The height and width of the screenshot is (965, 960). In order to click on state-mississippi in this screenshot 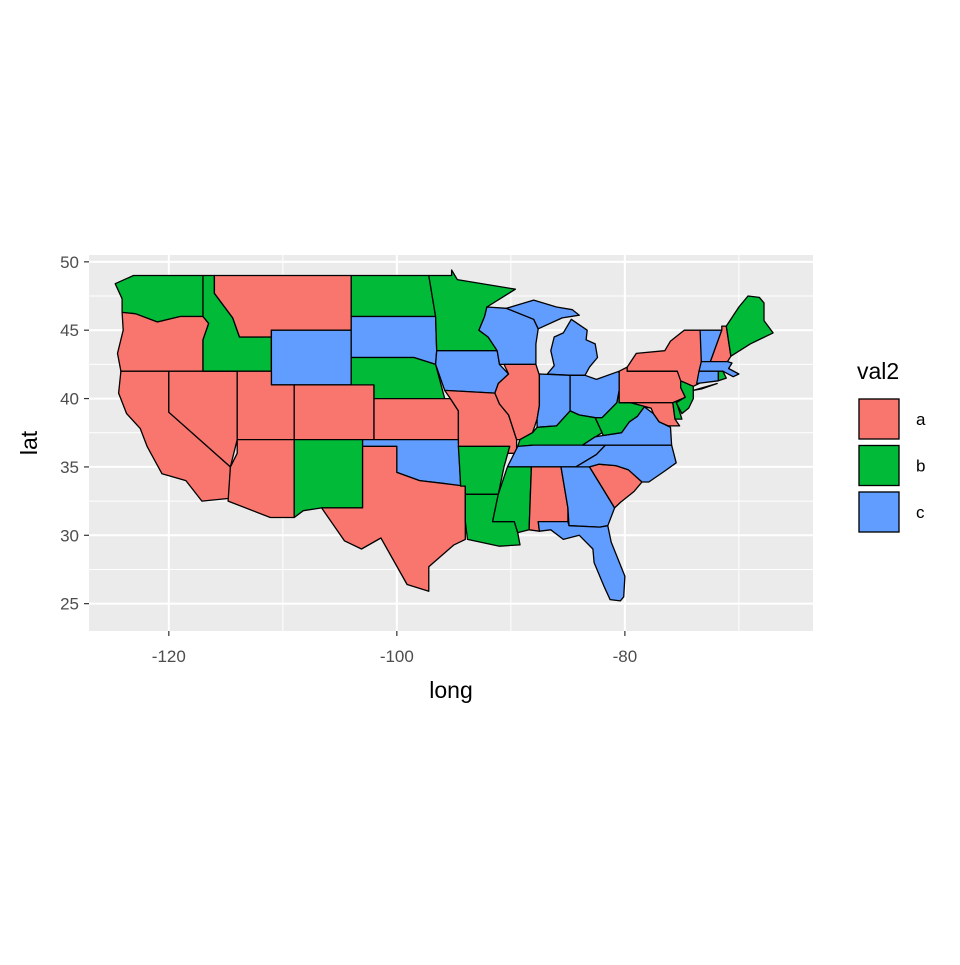, I will do `click(512, 500)`.